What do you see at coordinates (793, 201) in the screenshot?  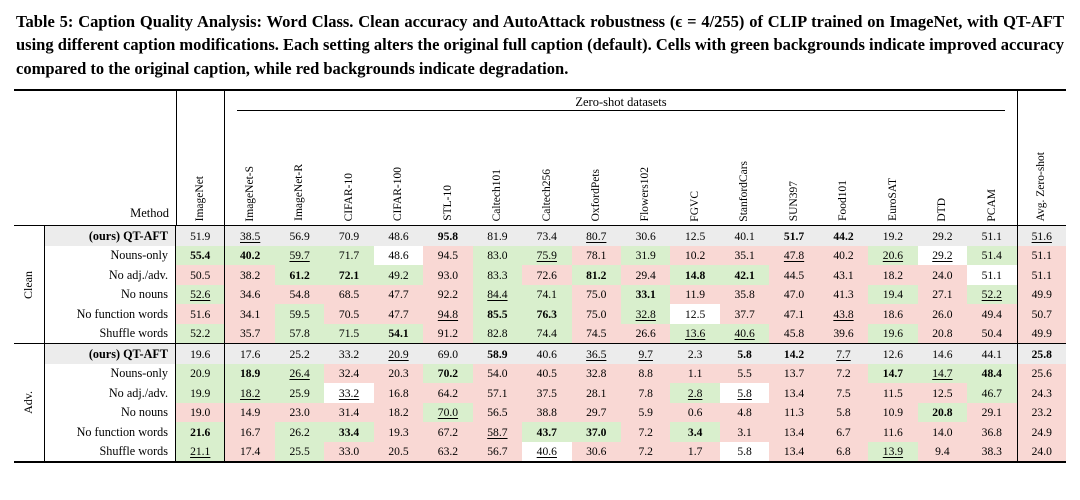 I see `column-header-label: SUN397` at bounding box center [793, 201].